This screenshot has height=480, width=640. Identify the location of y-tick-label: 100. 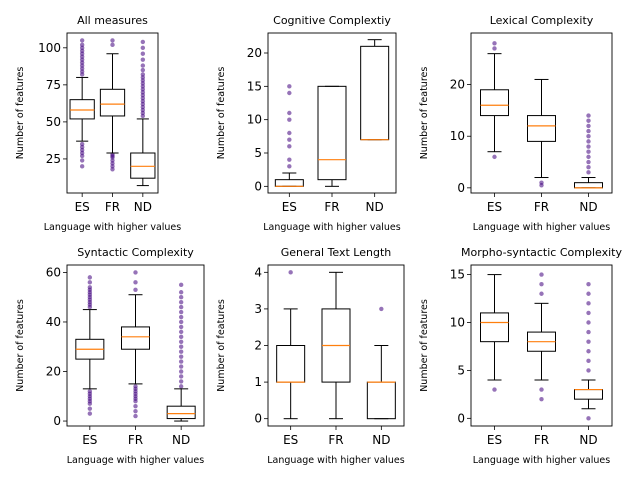
(49, 48).